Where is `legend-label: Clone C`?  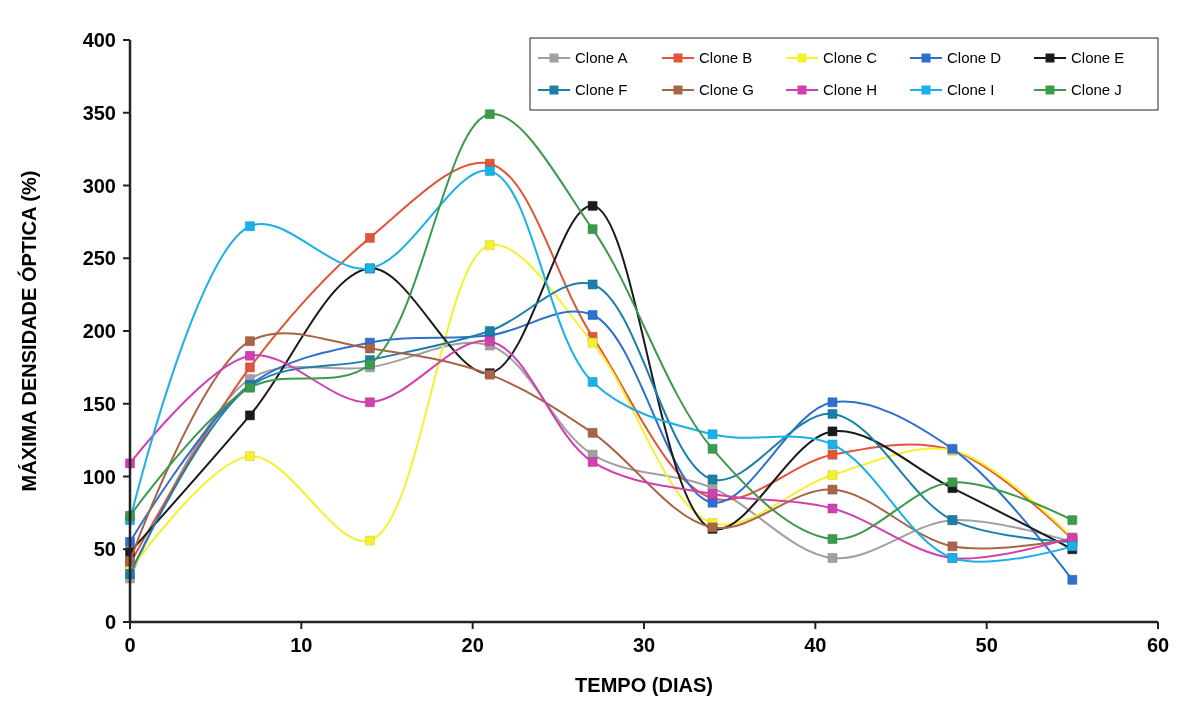
legend-label: Clone C is located at coordinates (850, 58).